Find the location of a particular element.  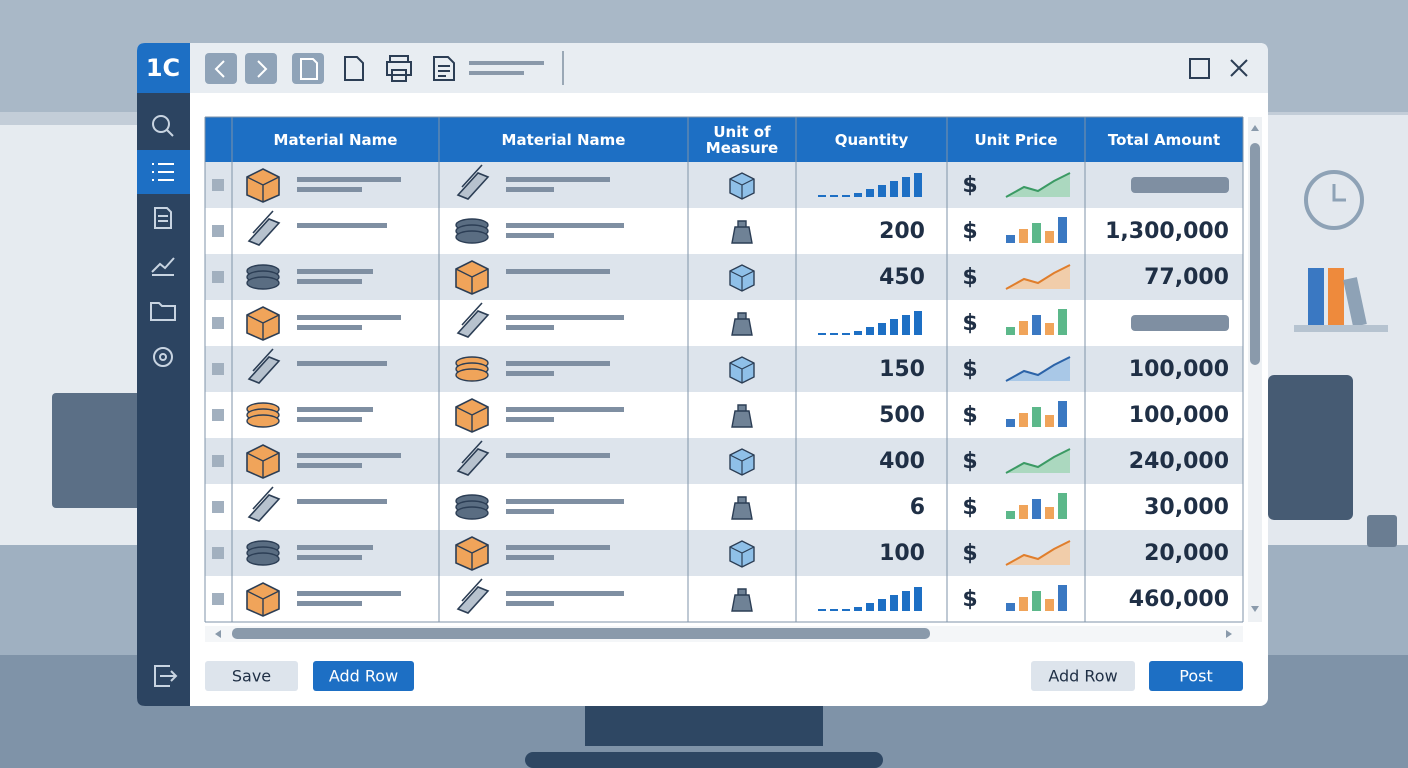

quantity: 150 is located at coordinates (902, 369).